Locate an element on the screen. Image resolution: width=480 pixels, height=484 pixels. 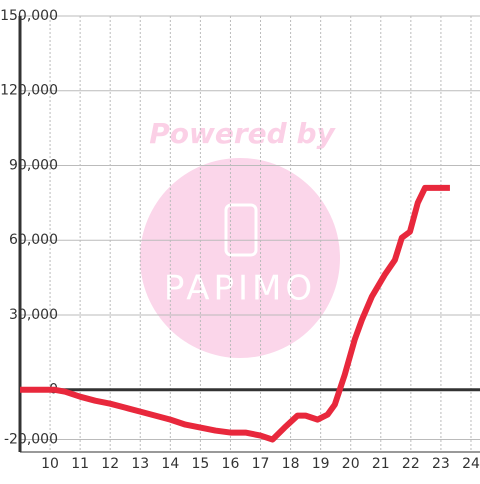
y-tick-label: 150,000 is located at coordinates (29, 16).